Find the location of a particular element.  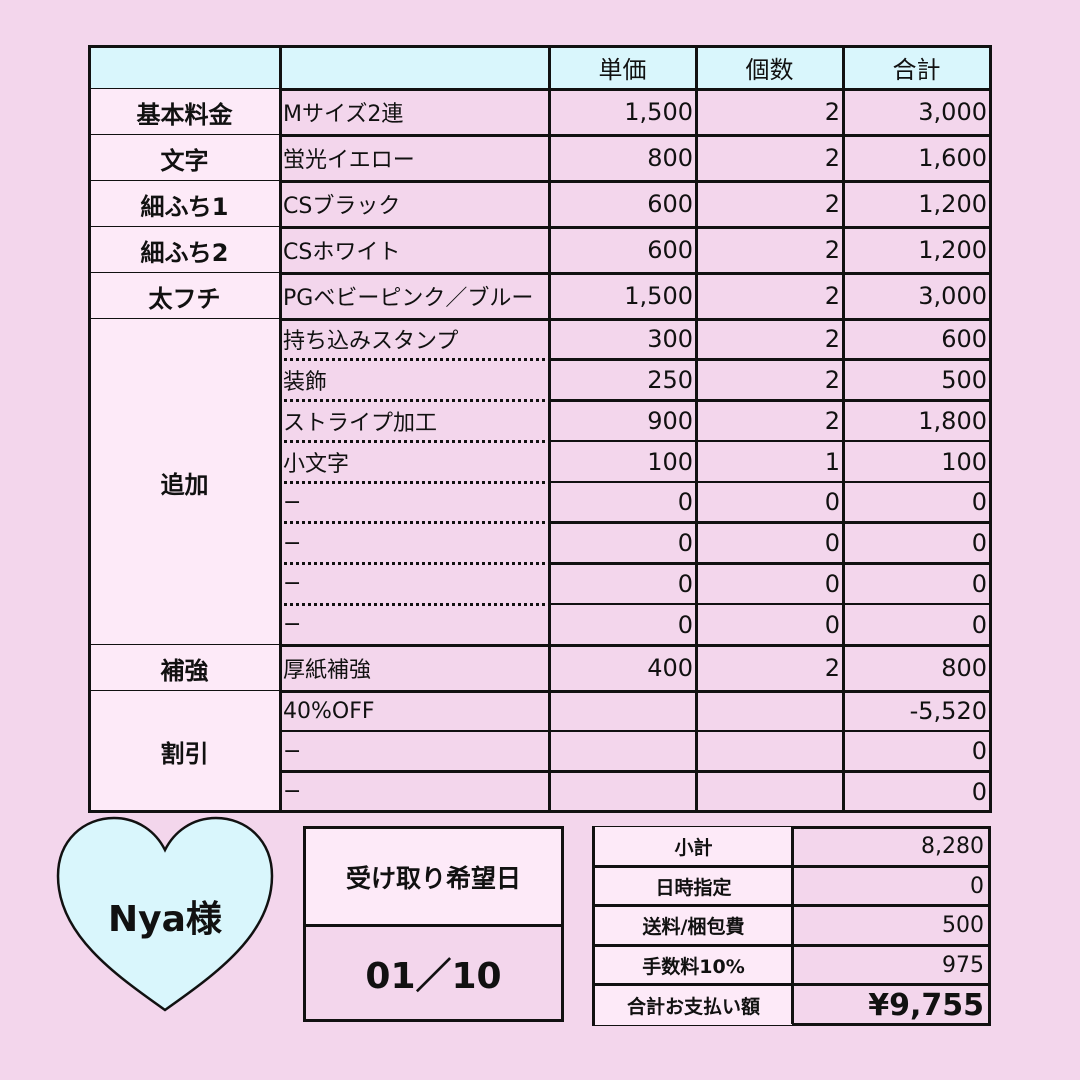

item-description: ストライプ加工 is located at coordinates (360, 423).